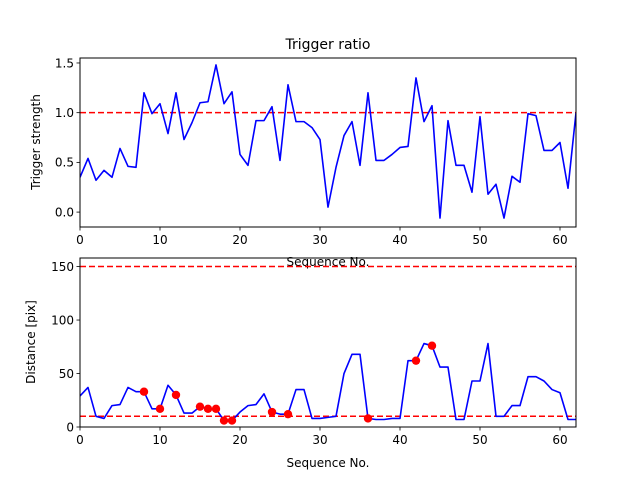 The width and height of the screenshot is (640, 480). Describe the element at coordinates (328, 382) in the screenshot. I see `distance-series-line` at that location.